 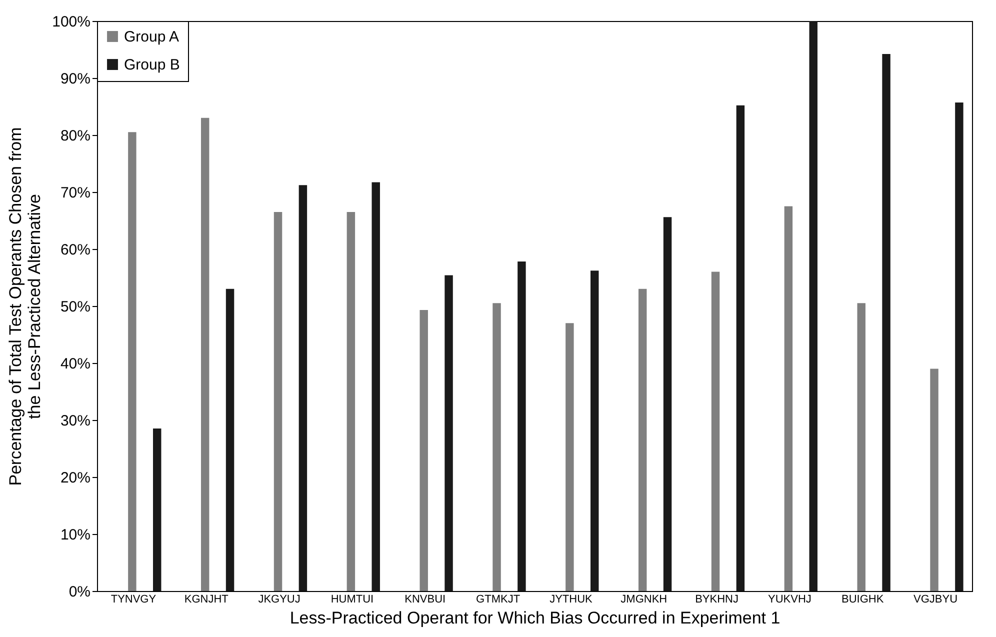 I want to click on x-tick-label: YUKVHJ, so click(x=790, y=600).